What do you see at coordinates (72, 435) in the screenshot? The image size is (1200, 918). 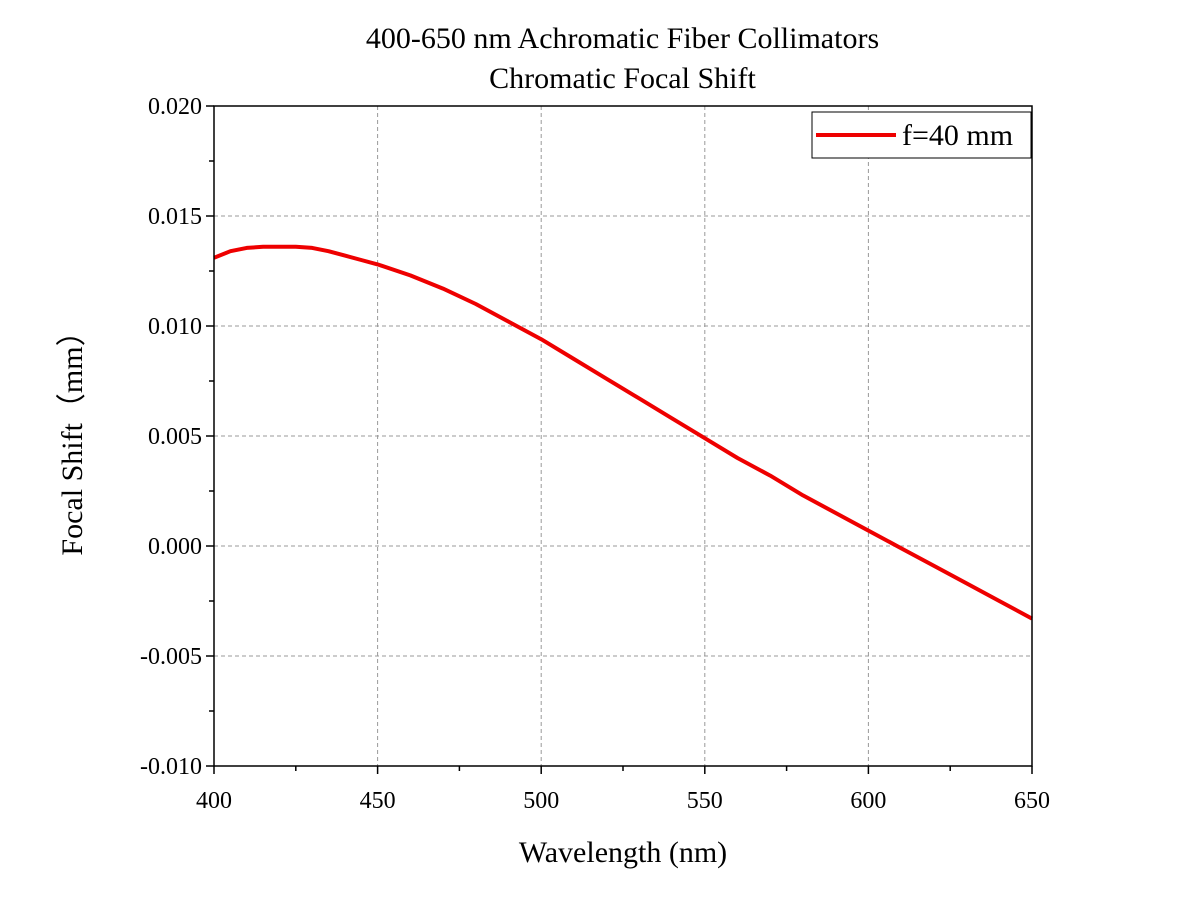 I see `y-axis-label: Focal Shift（mm）` at bounding box center [72, 435].